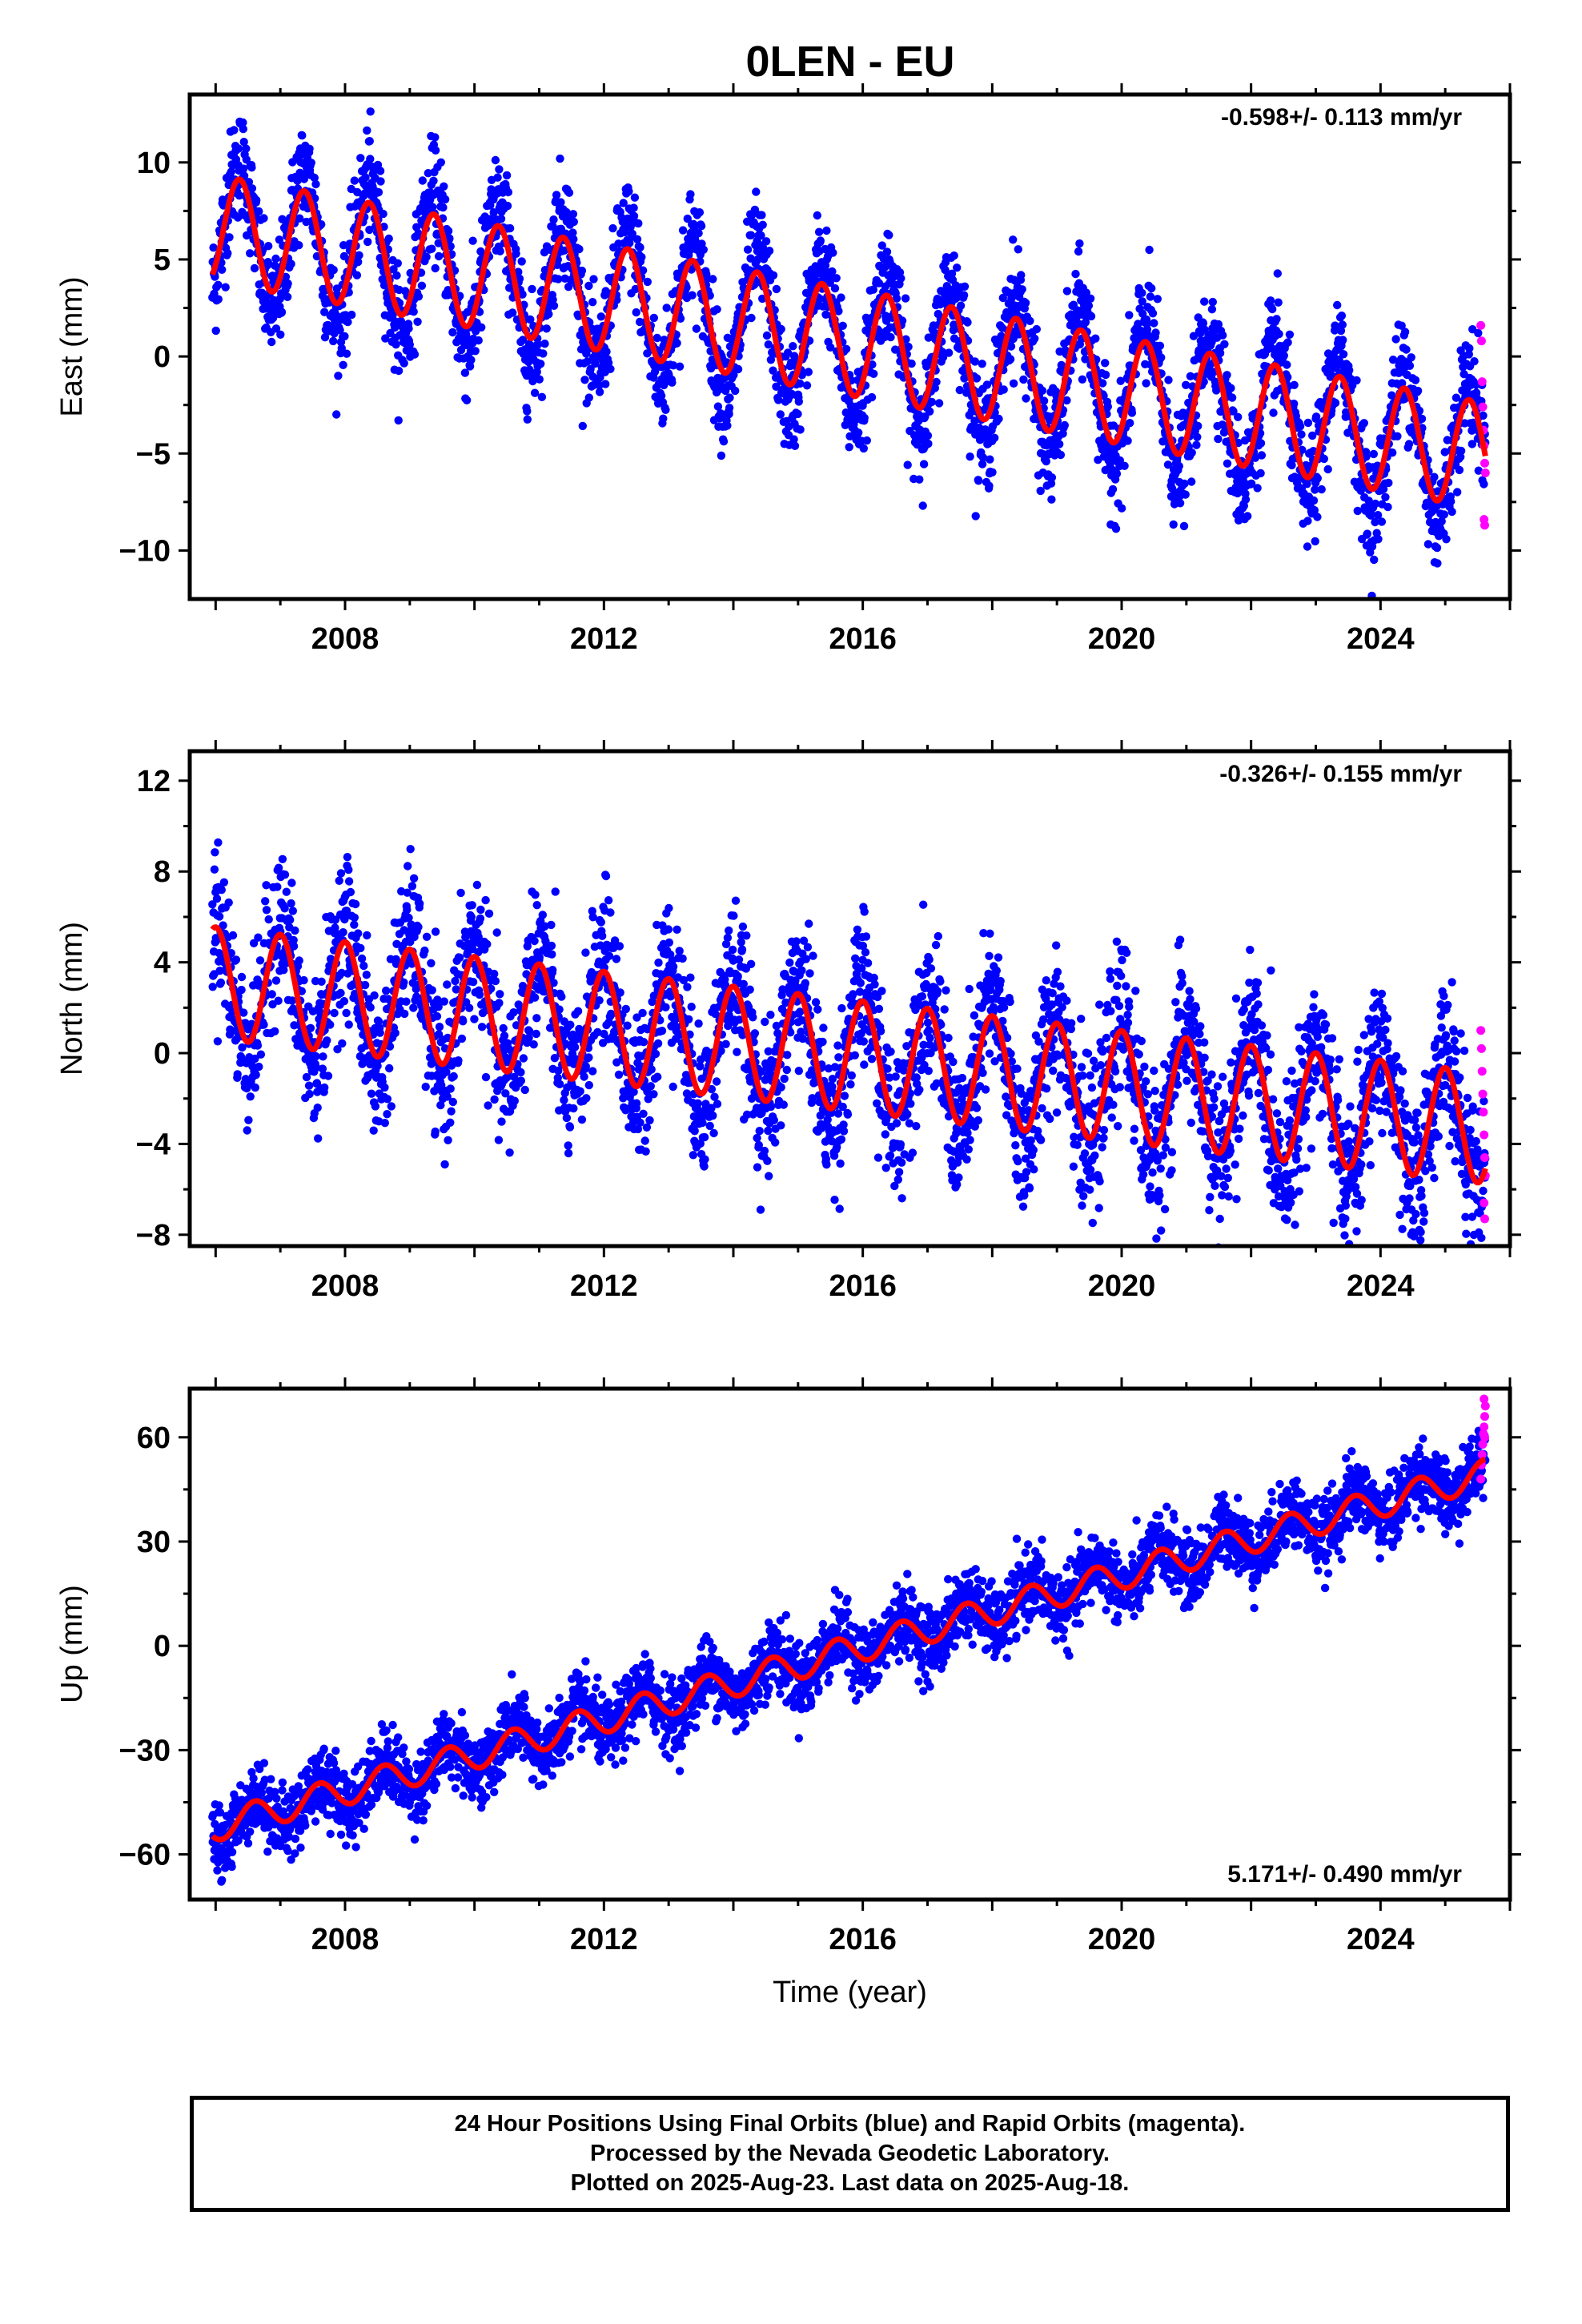 This screenshot has height=2324, width=1582. I want to click on y-tick-label: −10, so click(145, 551).